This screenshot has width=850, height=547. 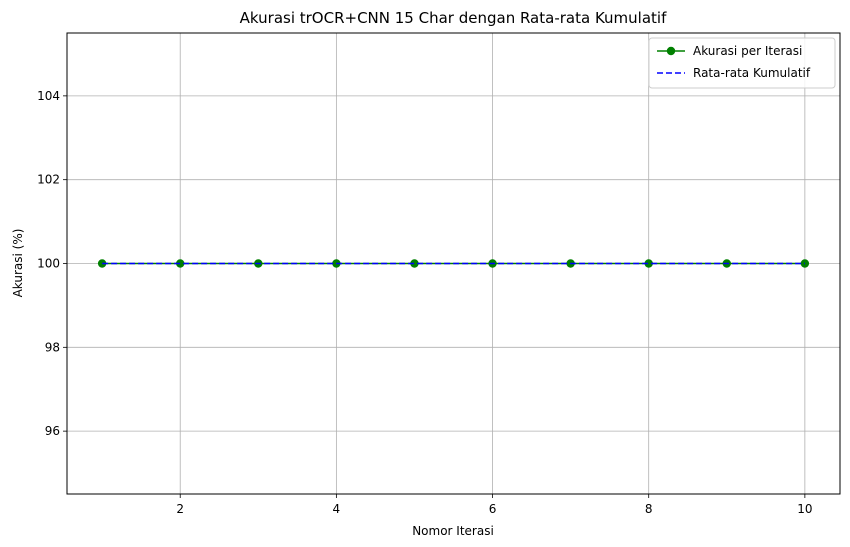 I want to click on series-layer, so click(x=453, y=263).